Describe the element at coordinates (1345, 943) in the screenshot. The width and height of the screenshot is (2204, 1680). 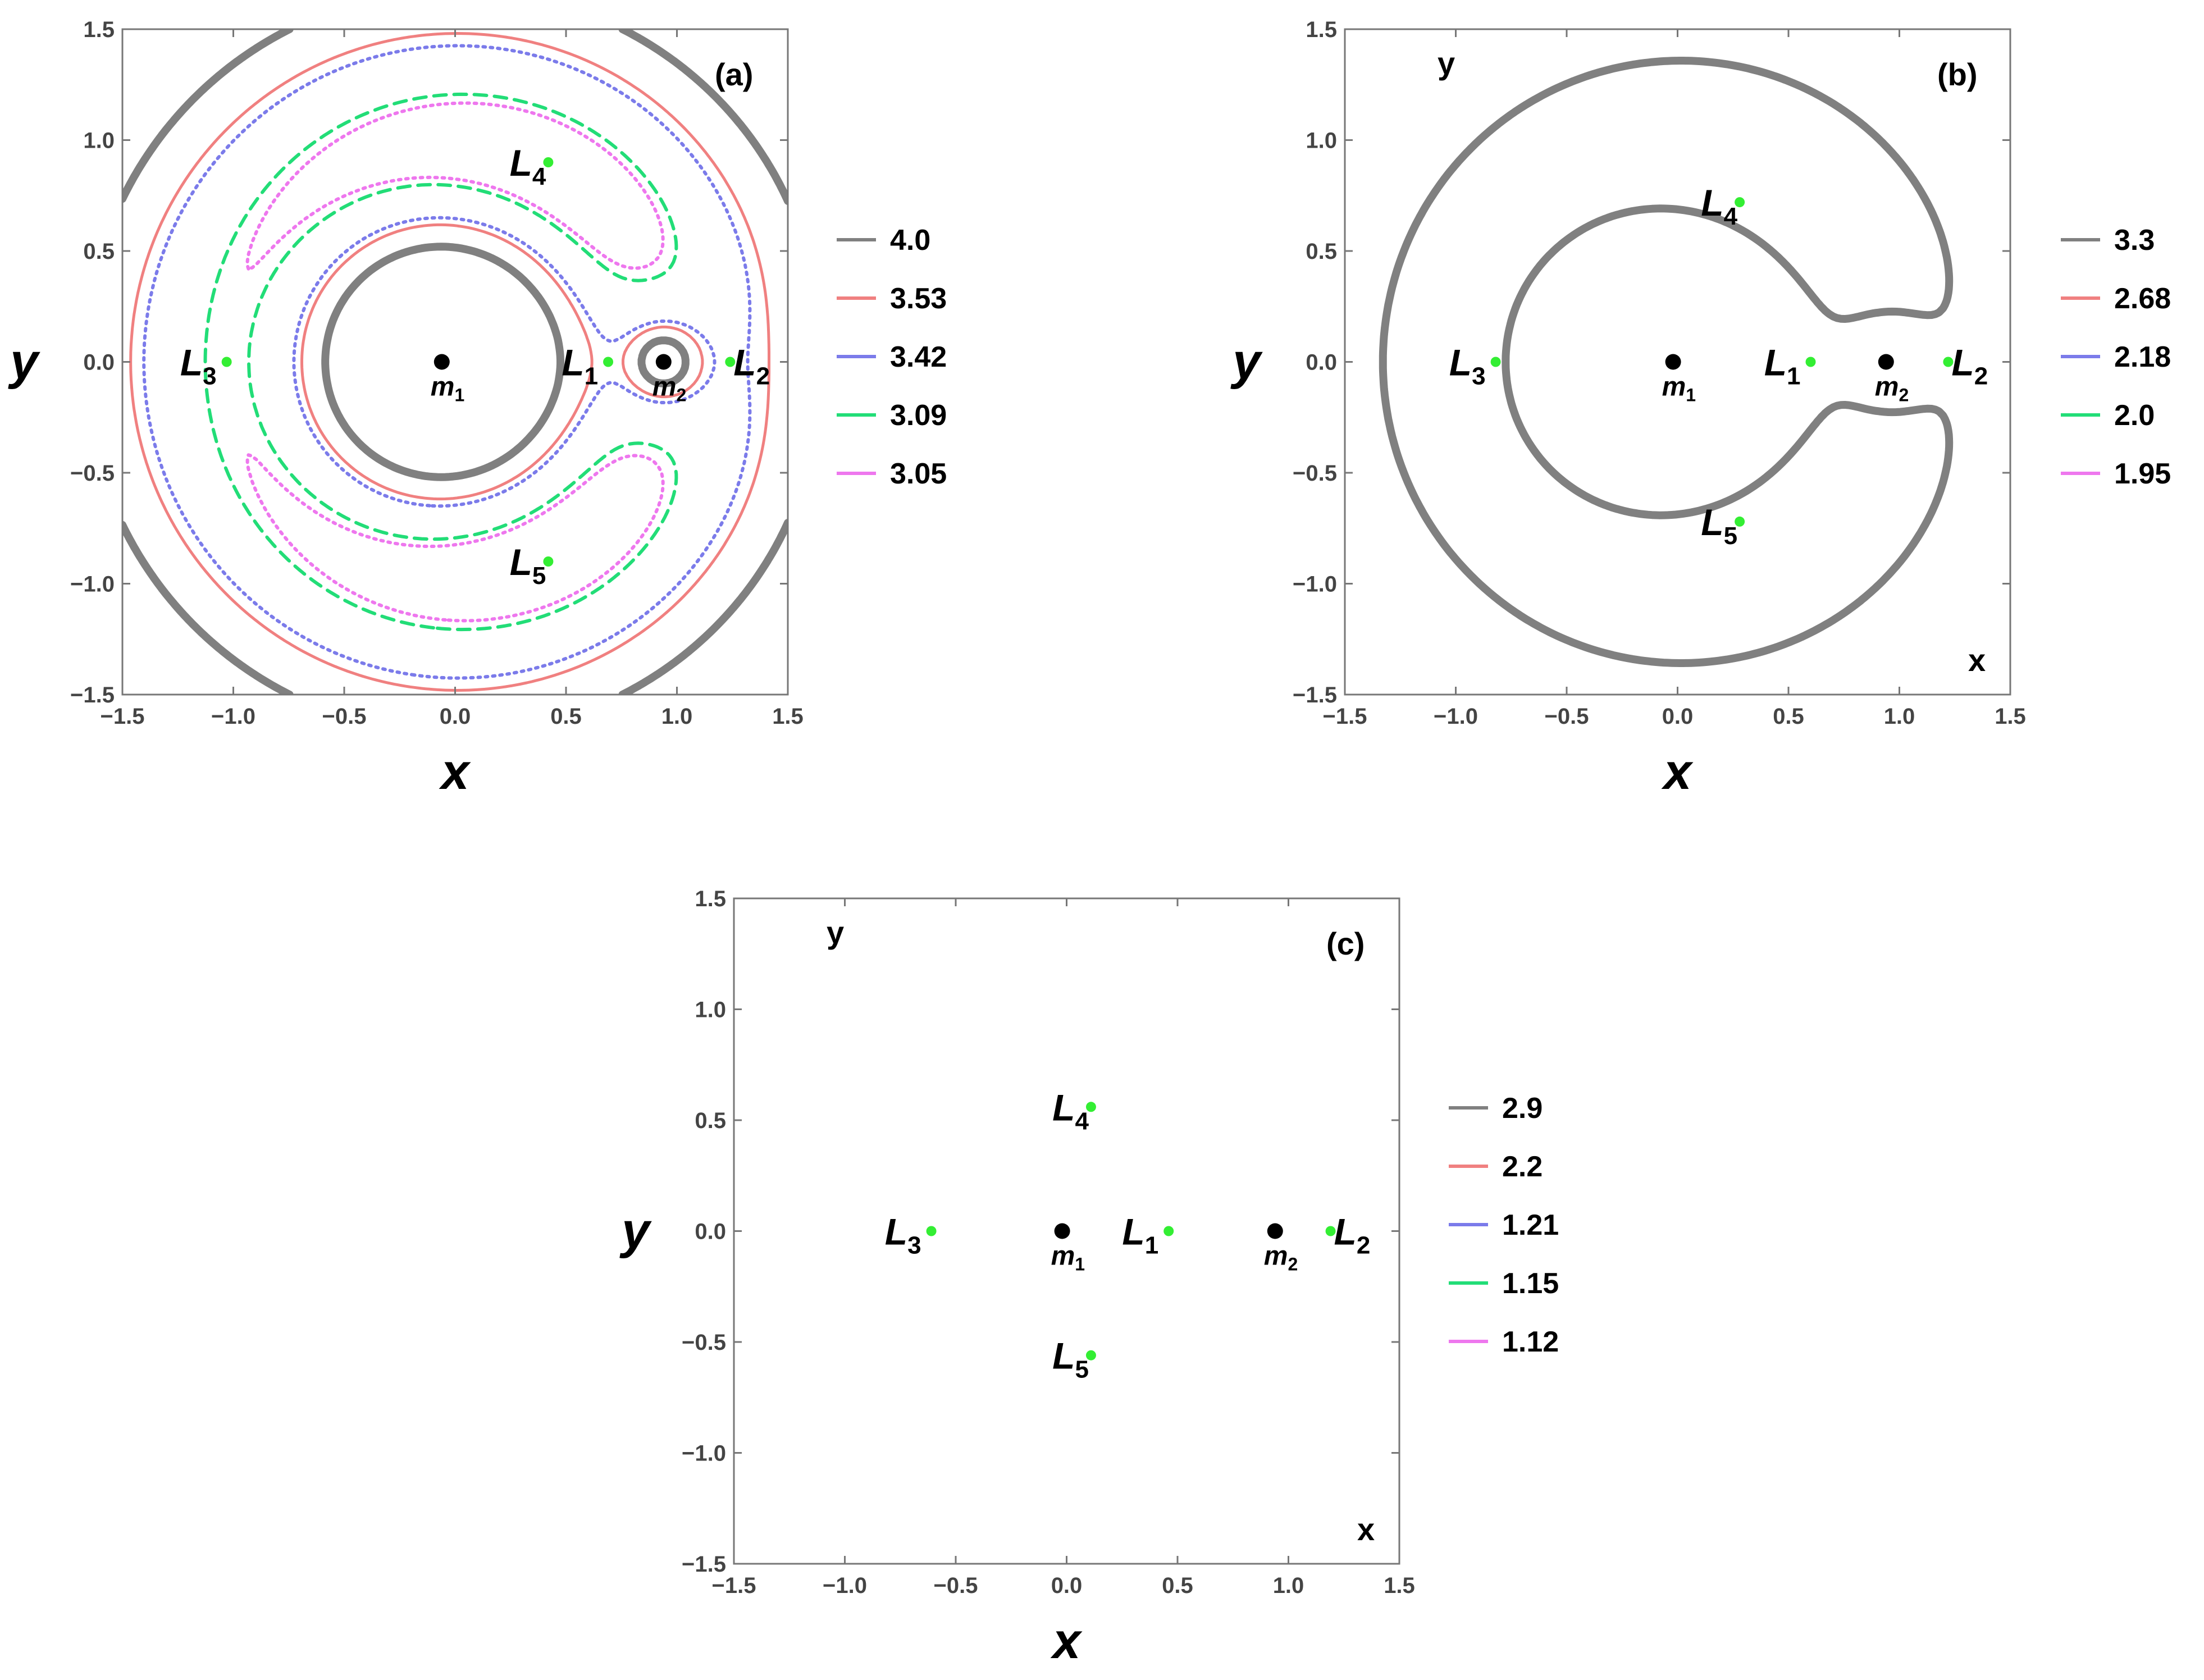
I see `panel-tag: (c)` at that location.